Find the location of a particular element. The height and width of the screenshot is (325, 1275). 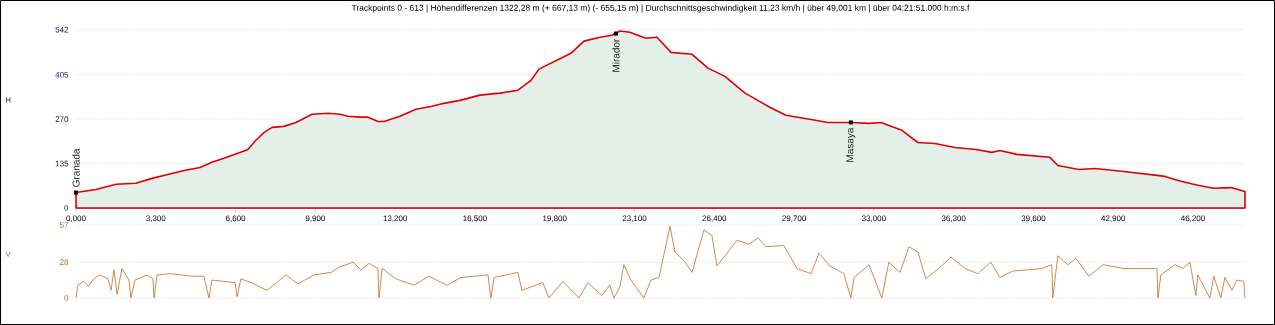

chart-title: Trackpoints 0 - 613 | Höhendifferenzen 1322,28 m (+ 667,13 m) (- 655,15 m) | Durchschnittsgeschwindigkeit 11,23 km/h | über 49,001 km | über 04:21:51.000 h:m:s.f is located at coordinates (660, 8).